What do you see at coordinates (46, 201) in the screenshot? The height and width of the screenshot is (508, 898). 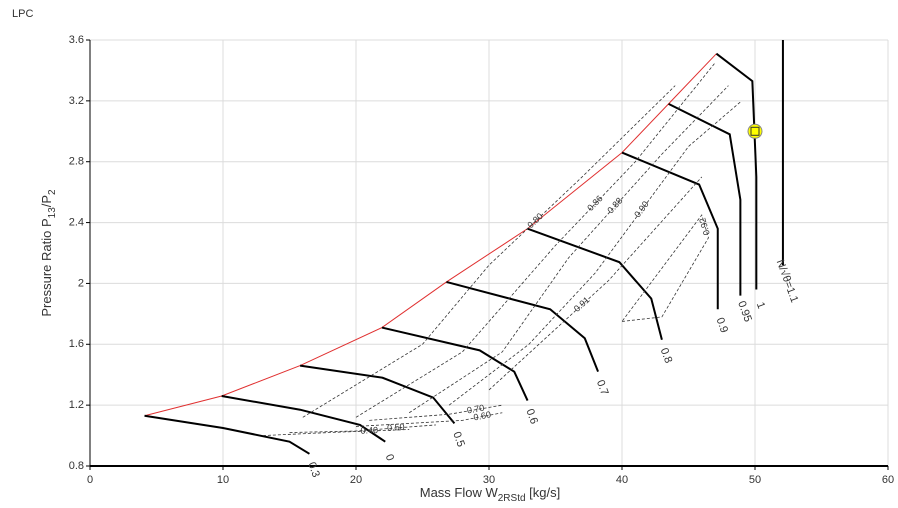 I see `y-label-part: /P` at bounding box center [46, 201].